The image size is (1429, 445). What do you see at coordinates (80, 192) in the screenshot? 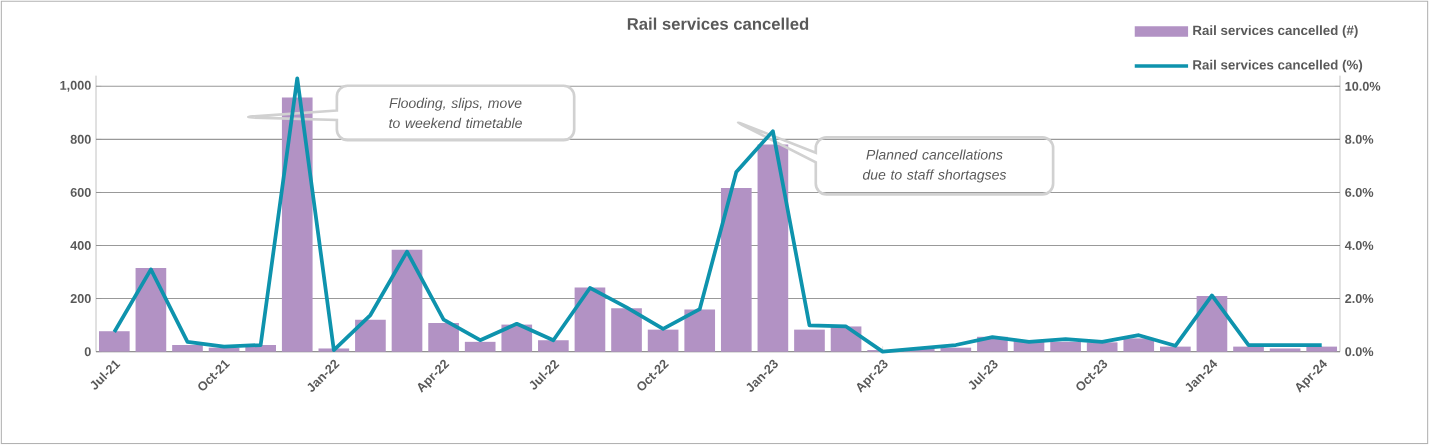
I see `y-tick-label: 600` at bounding box center [80, 192].